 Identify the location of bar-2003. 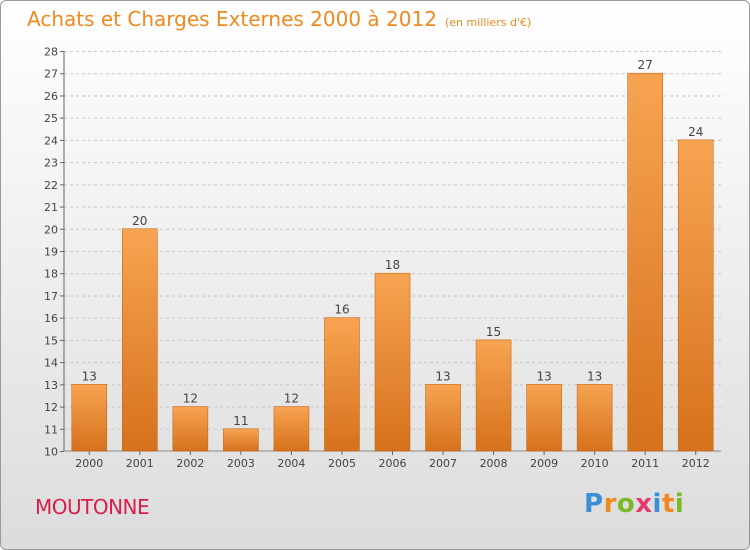
(241, 440).